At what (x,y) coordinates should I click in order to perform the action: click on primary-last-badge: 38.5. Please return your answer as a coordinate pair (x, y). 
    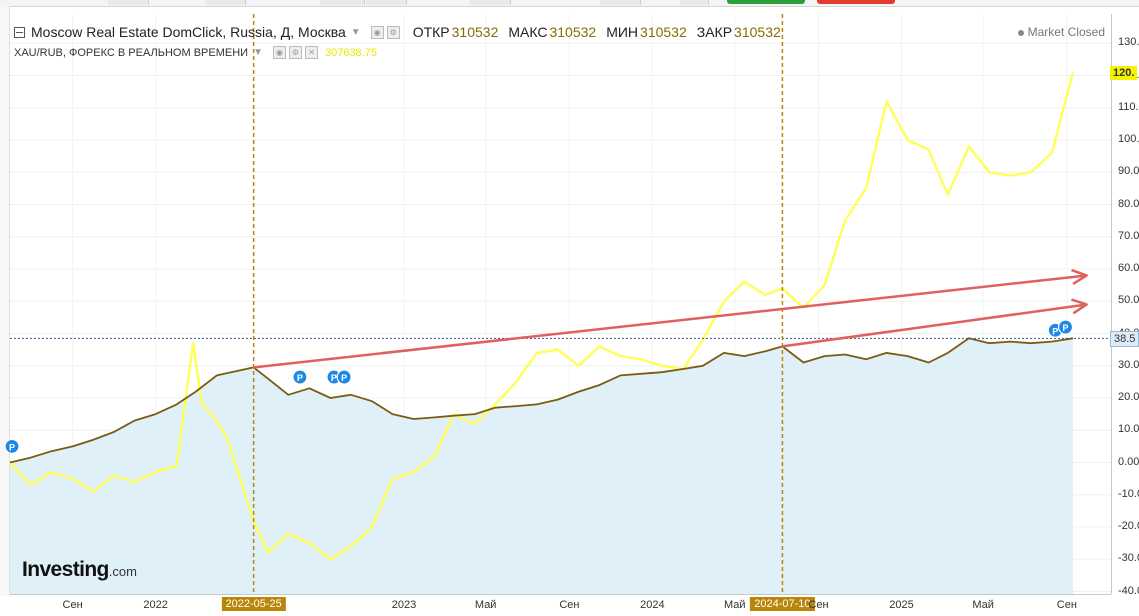
    Looking at the image, I should click on (1124, 339).